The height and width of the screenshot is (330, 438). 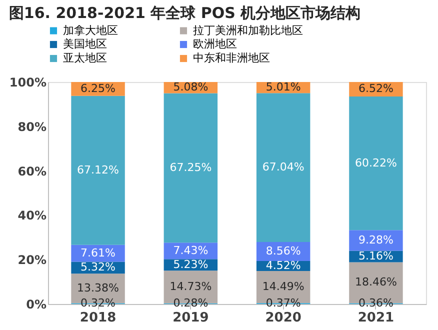 I want to click on y-tick-label: 20%, so click(x=32, y=260).